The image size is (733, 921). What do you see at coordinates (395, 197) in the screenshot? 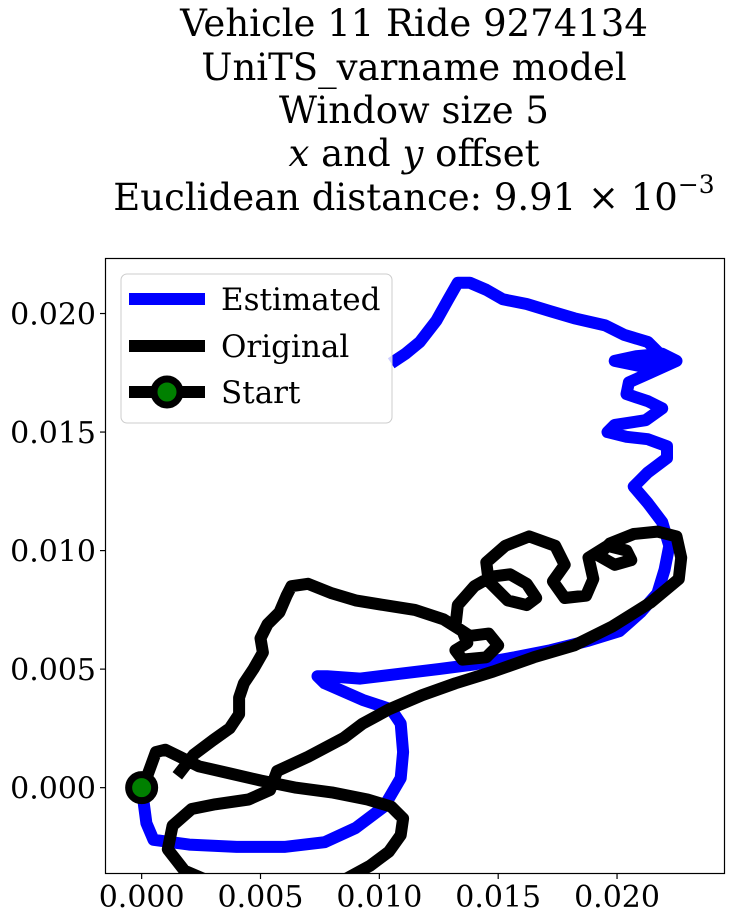
I see `title-distance: Euclidean distance: 9.91 × 10` at bounding box center [395, 197].